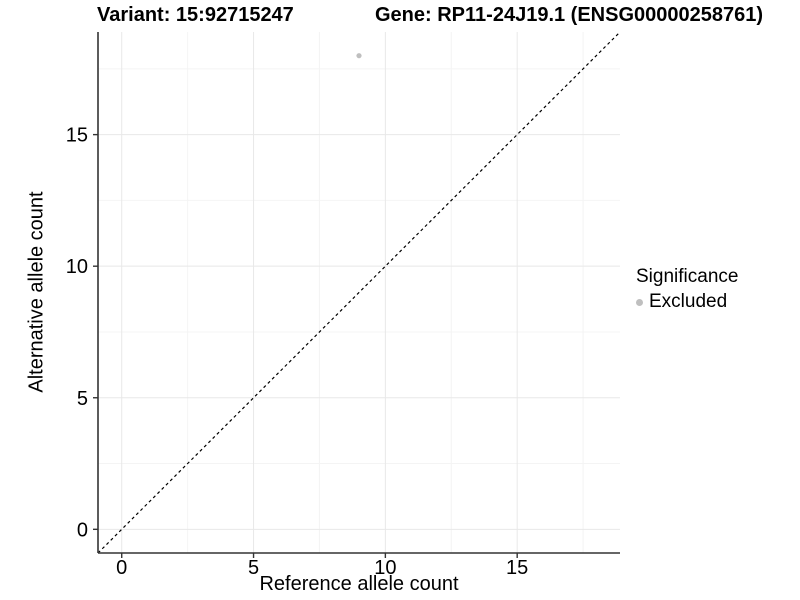 The image size is (800, 600). I want to click on x-axis-title: Reference allele count, so click(359, 584).